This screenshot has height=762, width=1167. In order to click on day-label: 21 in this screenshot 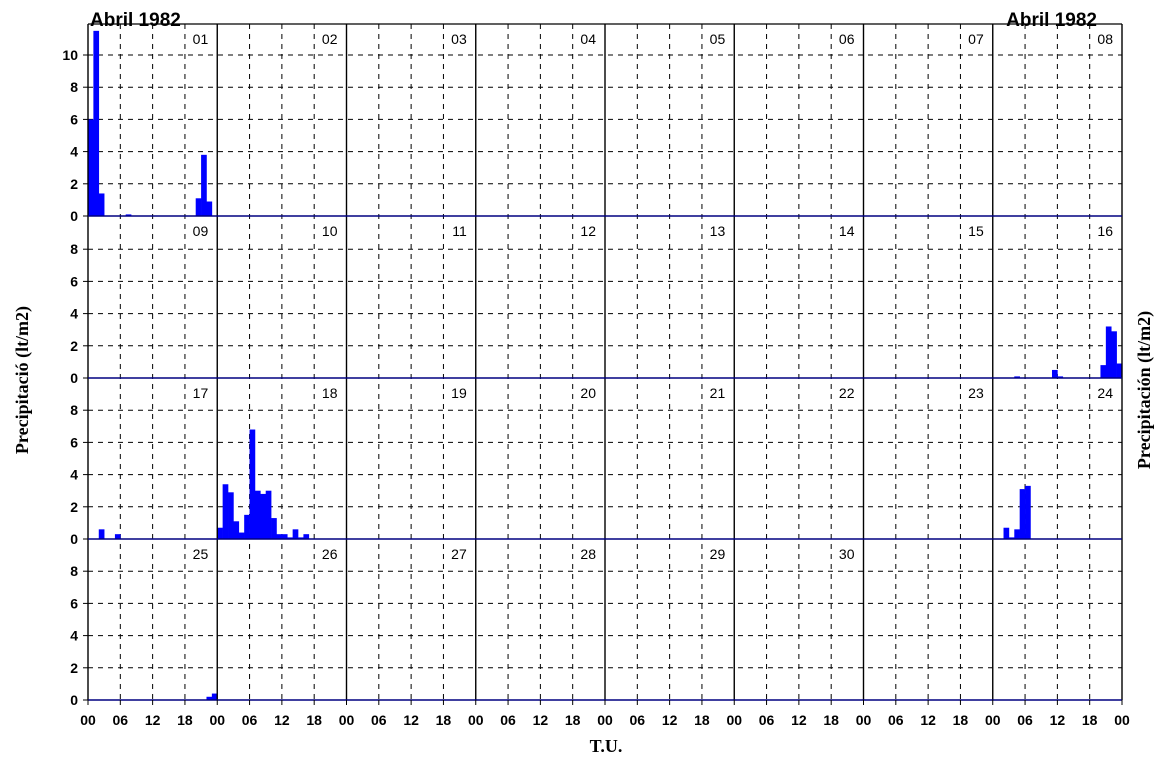, I will do `click(718, 393)`.